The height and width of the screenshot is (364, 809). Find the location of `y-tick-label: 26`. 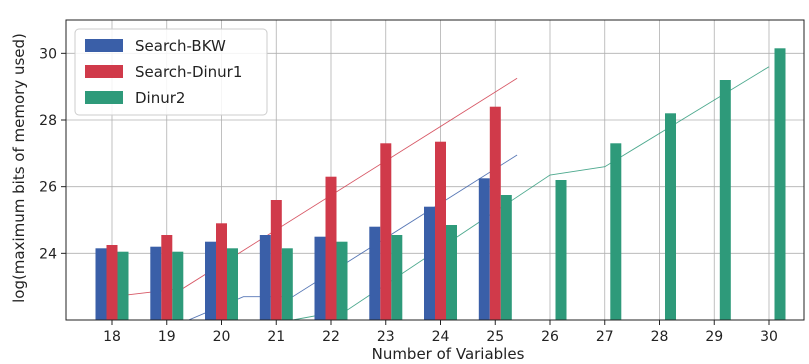

y-tick-label: 26 is located at coordinates (48, 188).